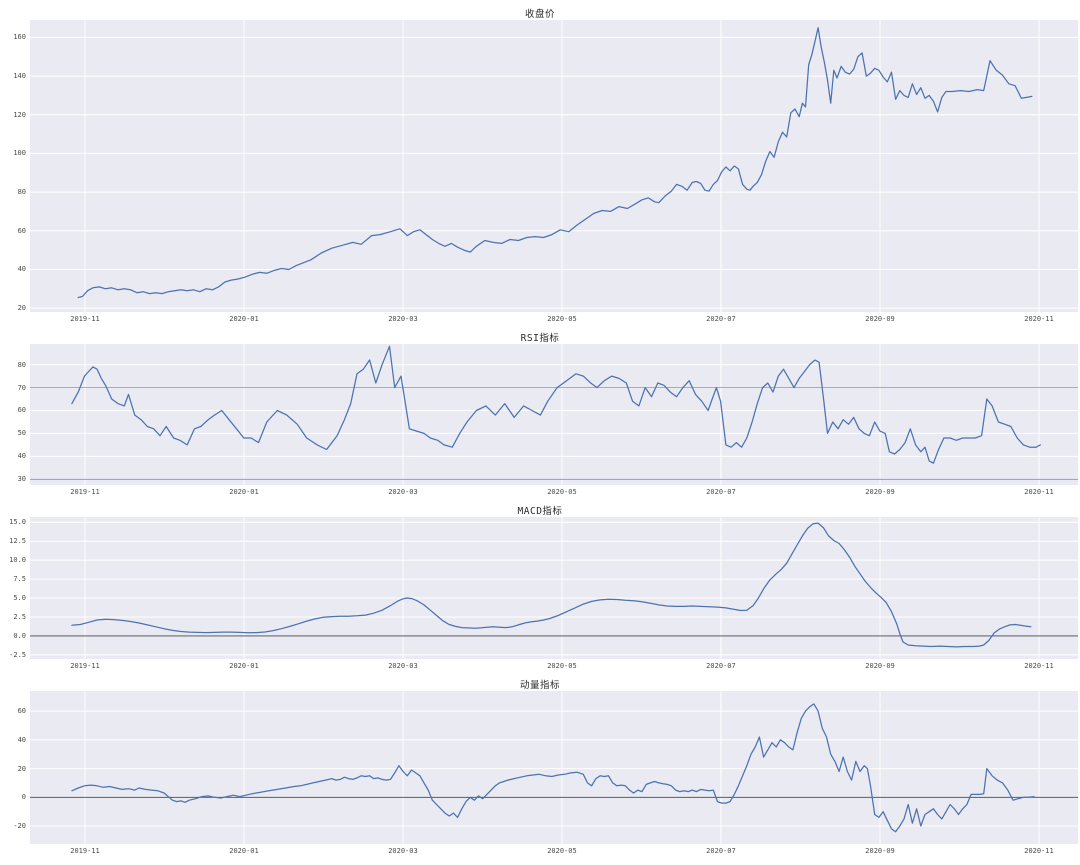 The width and height of the screenshot is (1080, 865). I want to click on y-tick-label: 0, so click(23, 797).